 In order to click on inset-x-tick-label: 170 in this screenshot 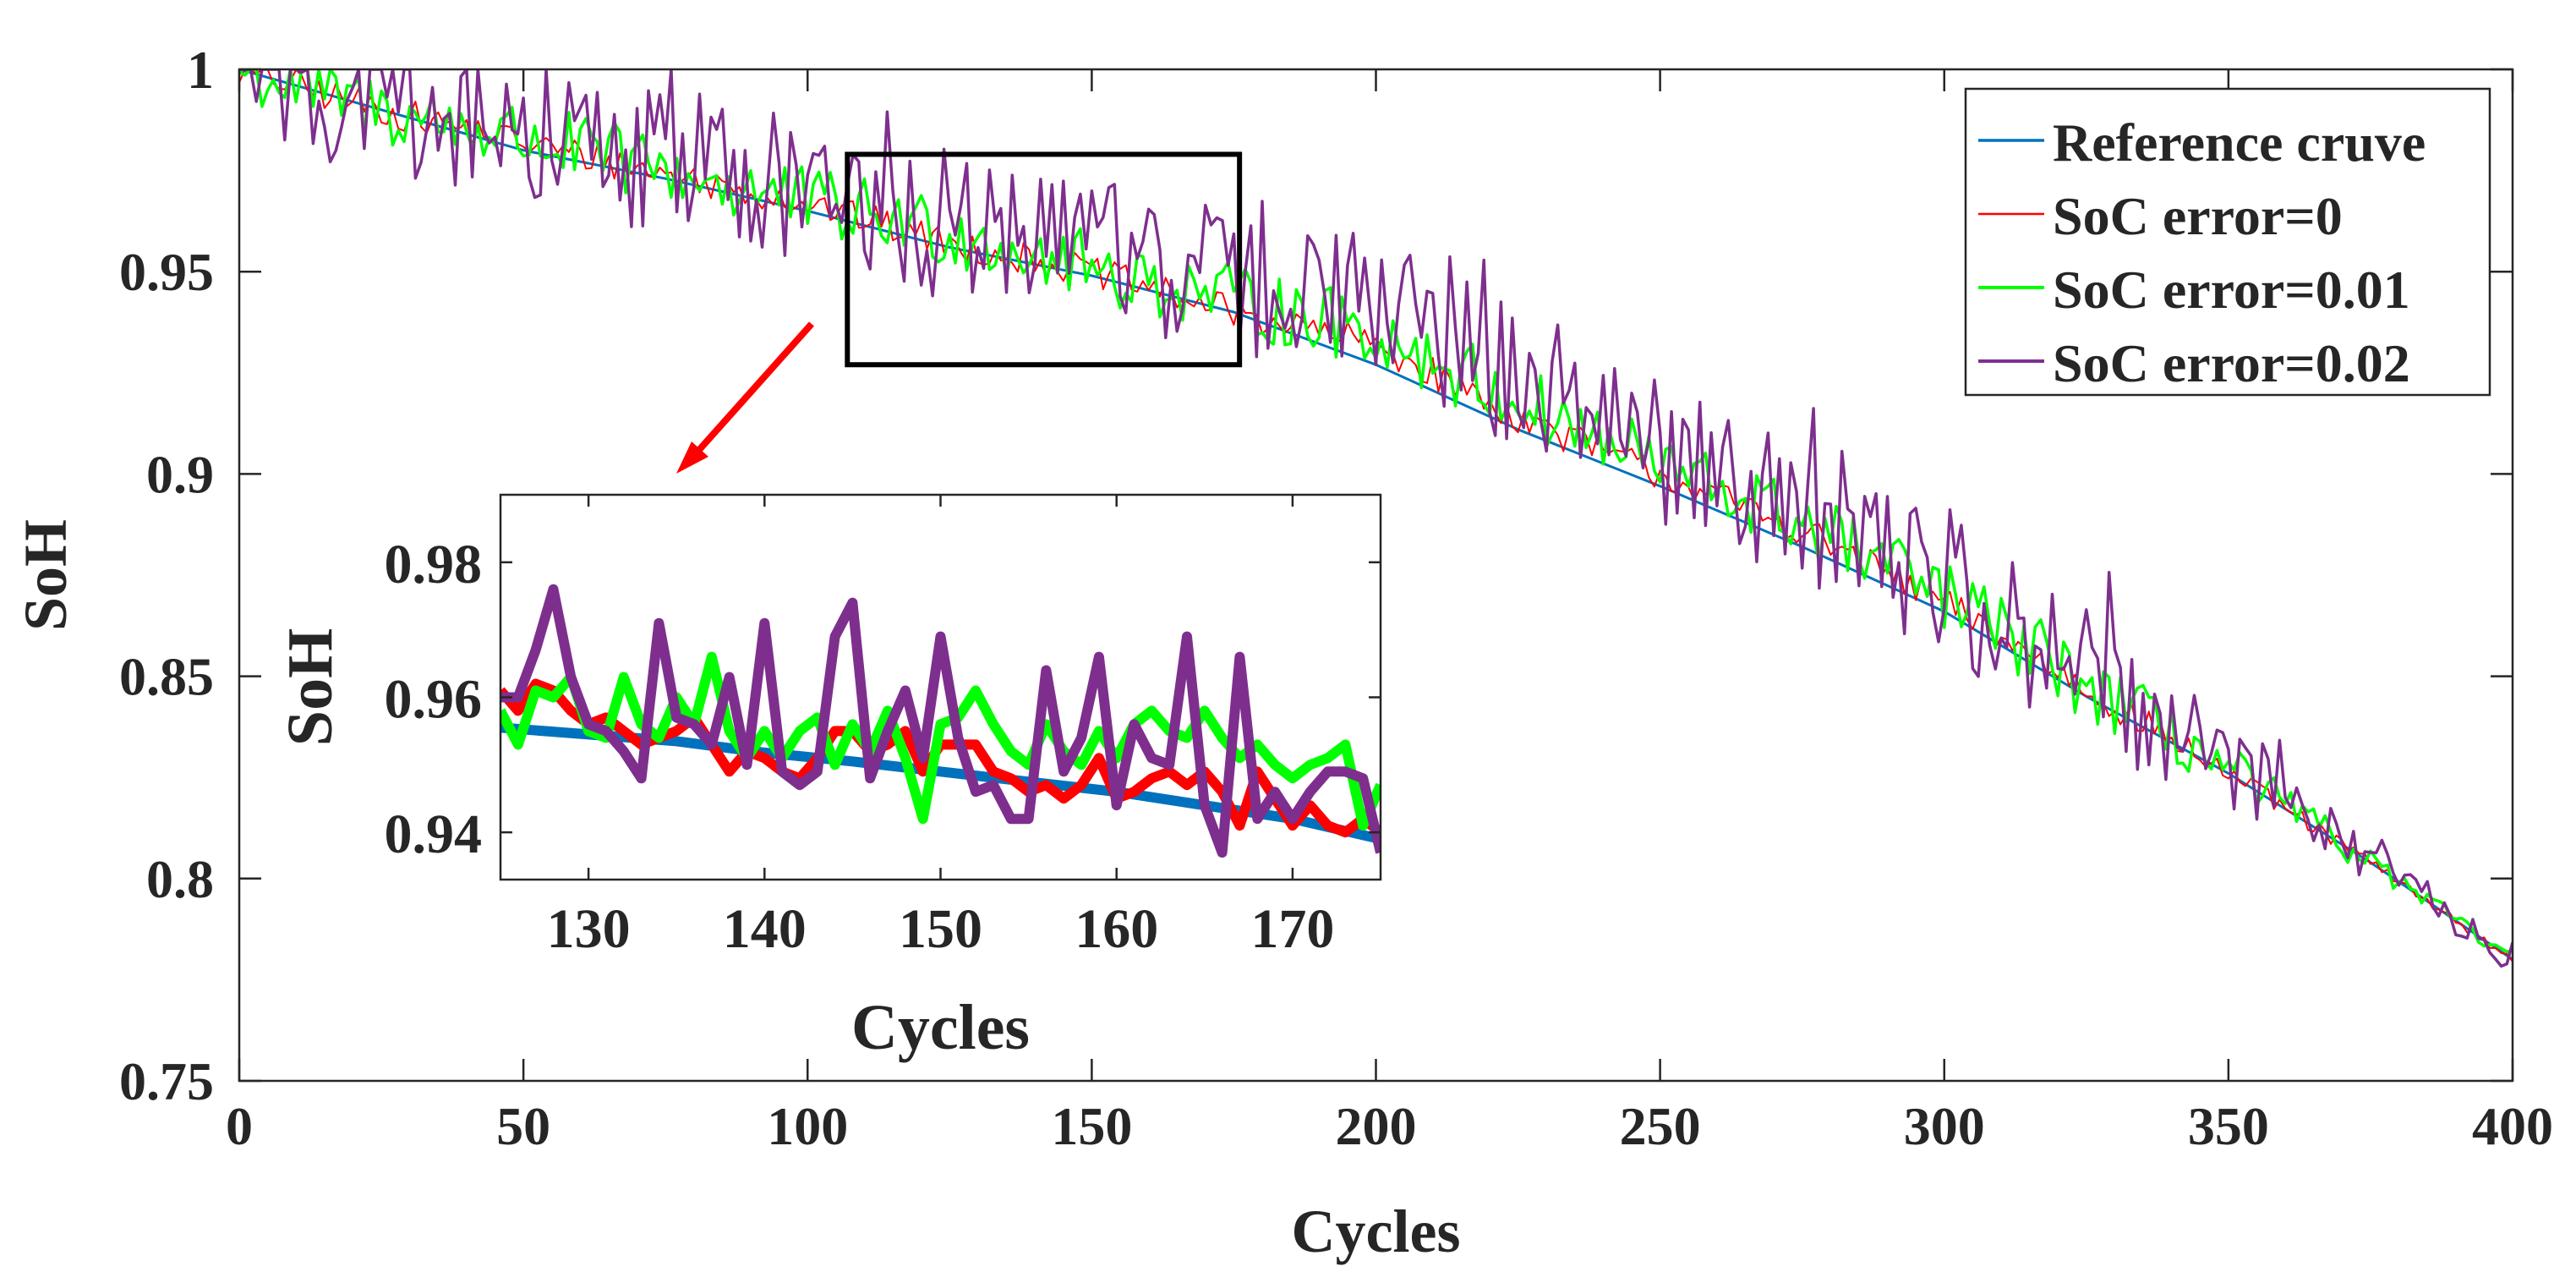, I will do `click(1292, 929)`.